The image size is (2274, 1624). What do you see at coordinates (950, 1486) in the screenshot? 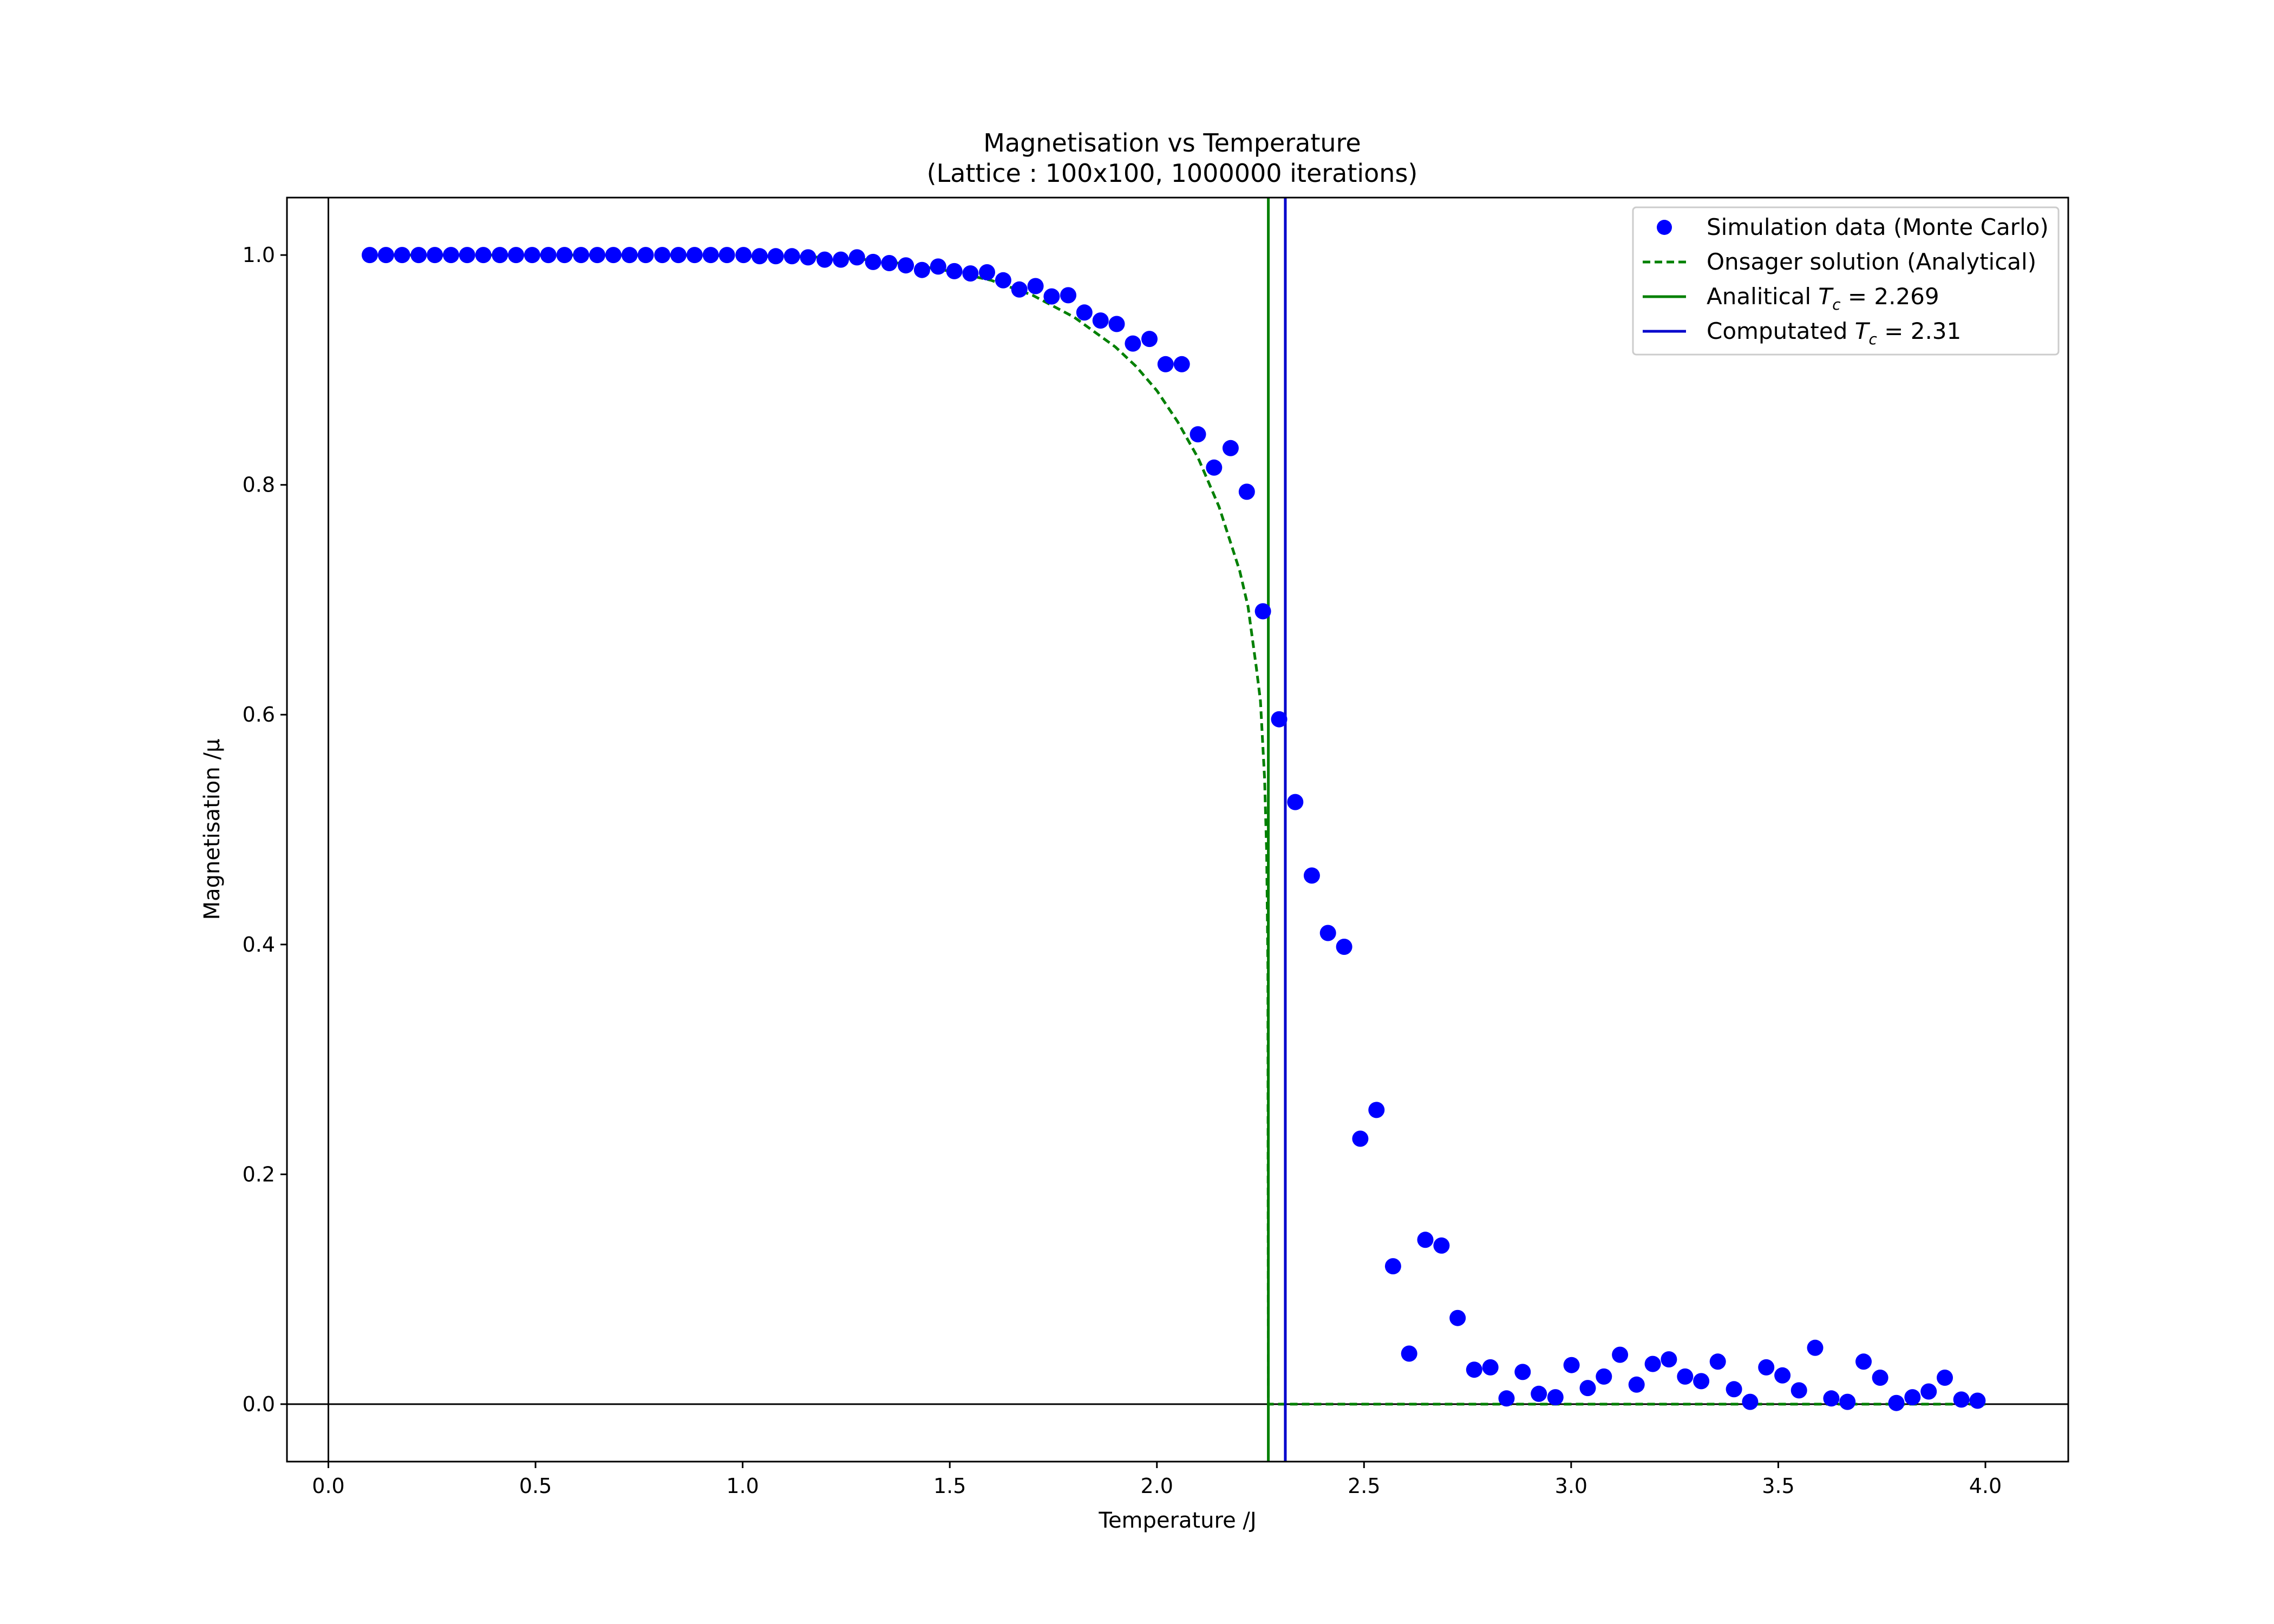
I see `x-tick-label: 1.5` at bounding box center [950, 1486].